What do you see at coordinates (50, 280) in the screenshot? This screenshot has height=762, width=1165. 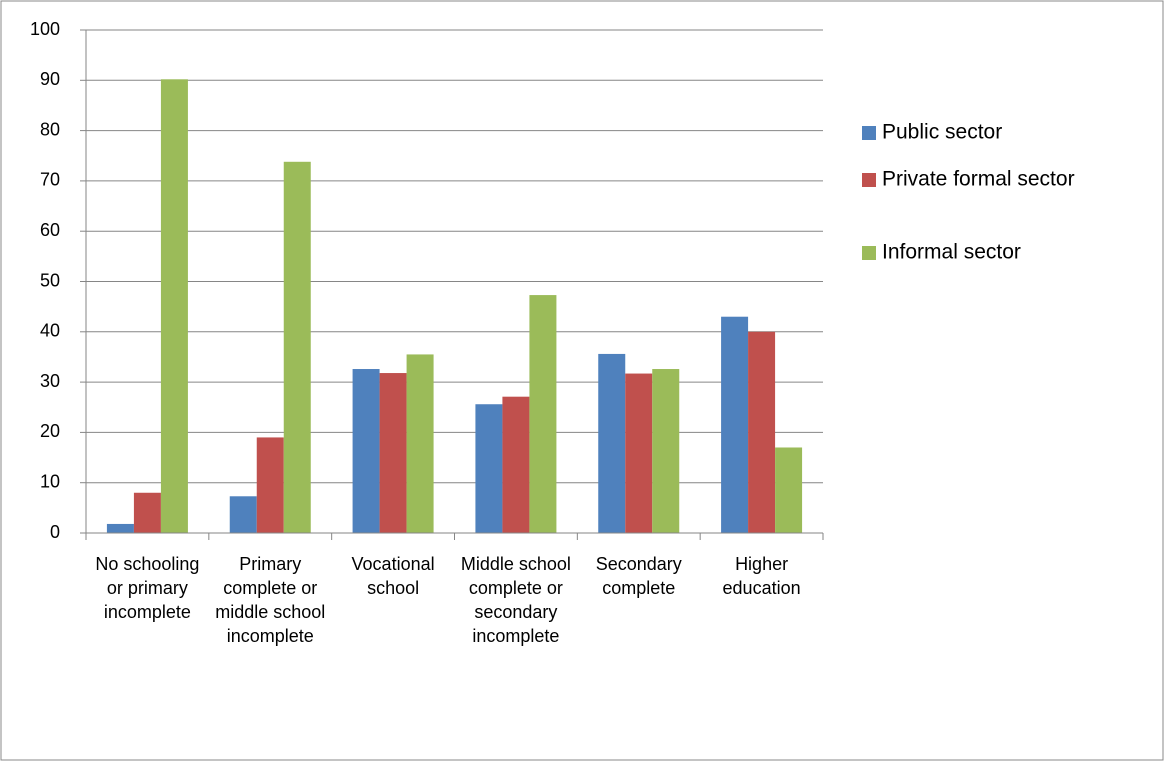 I see `y-tick-label: 50` at bounding box center [50, 280].